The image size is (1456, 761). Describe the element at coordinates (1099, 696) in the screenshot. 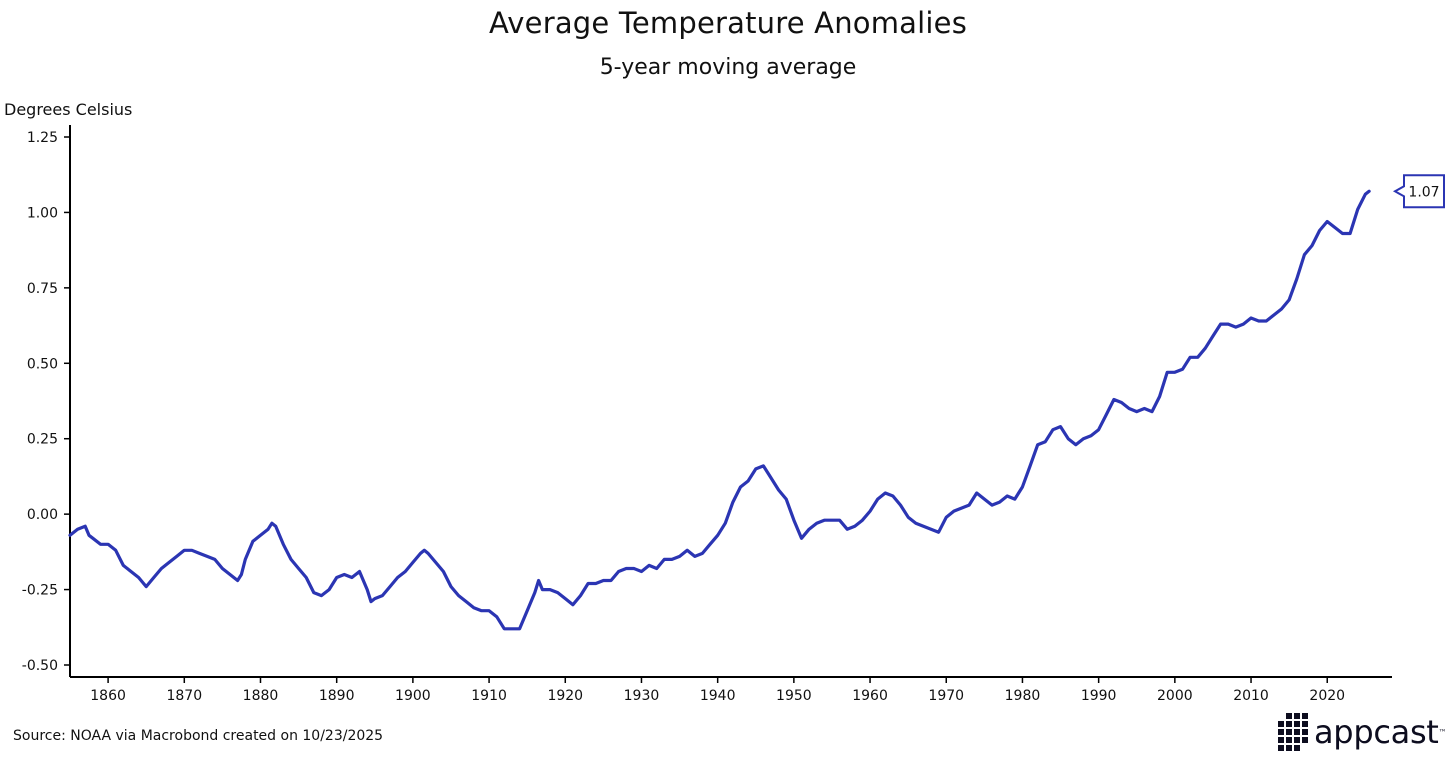

I see `x-tick-label: 1990` at that location.